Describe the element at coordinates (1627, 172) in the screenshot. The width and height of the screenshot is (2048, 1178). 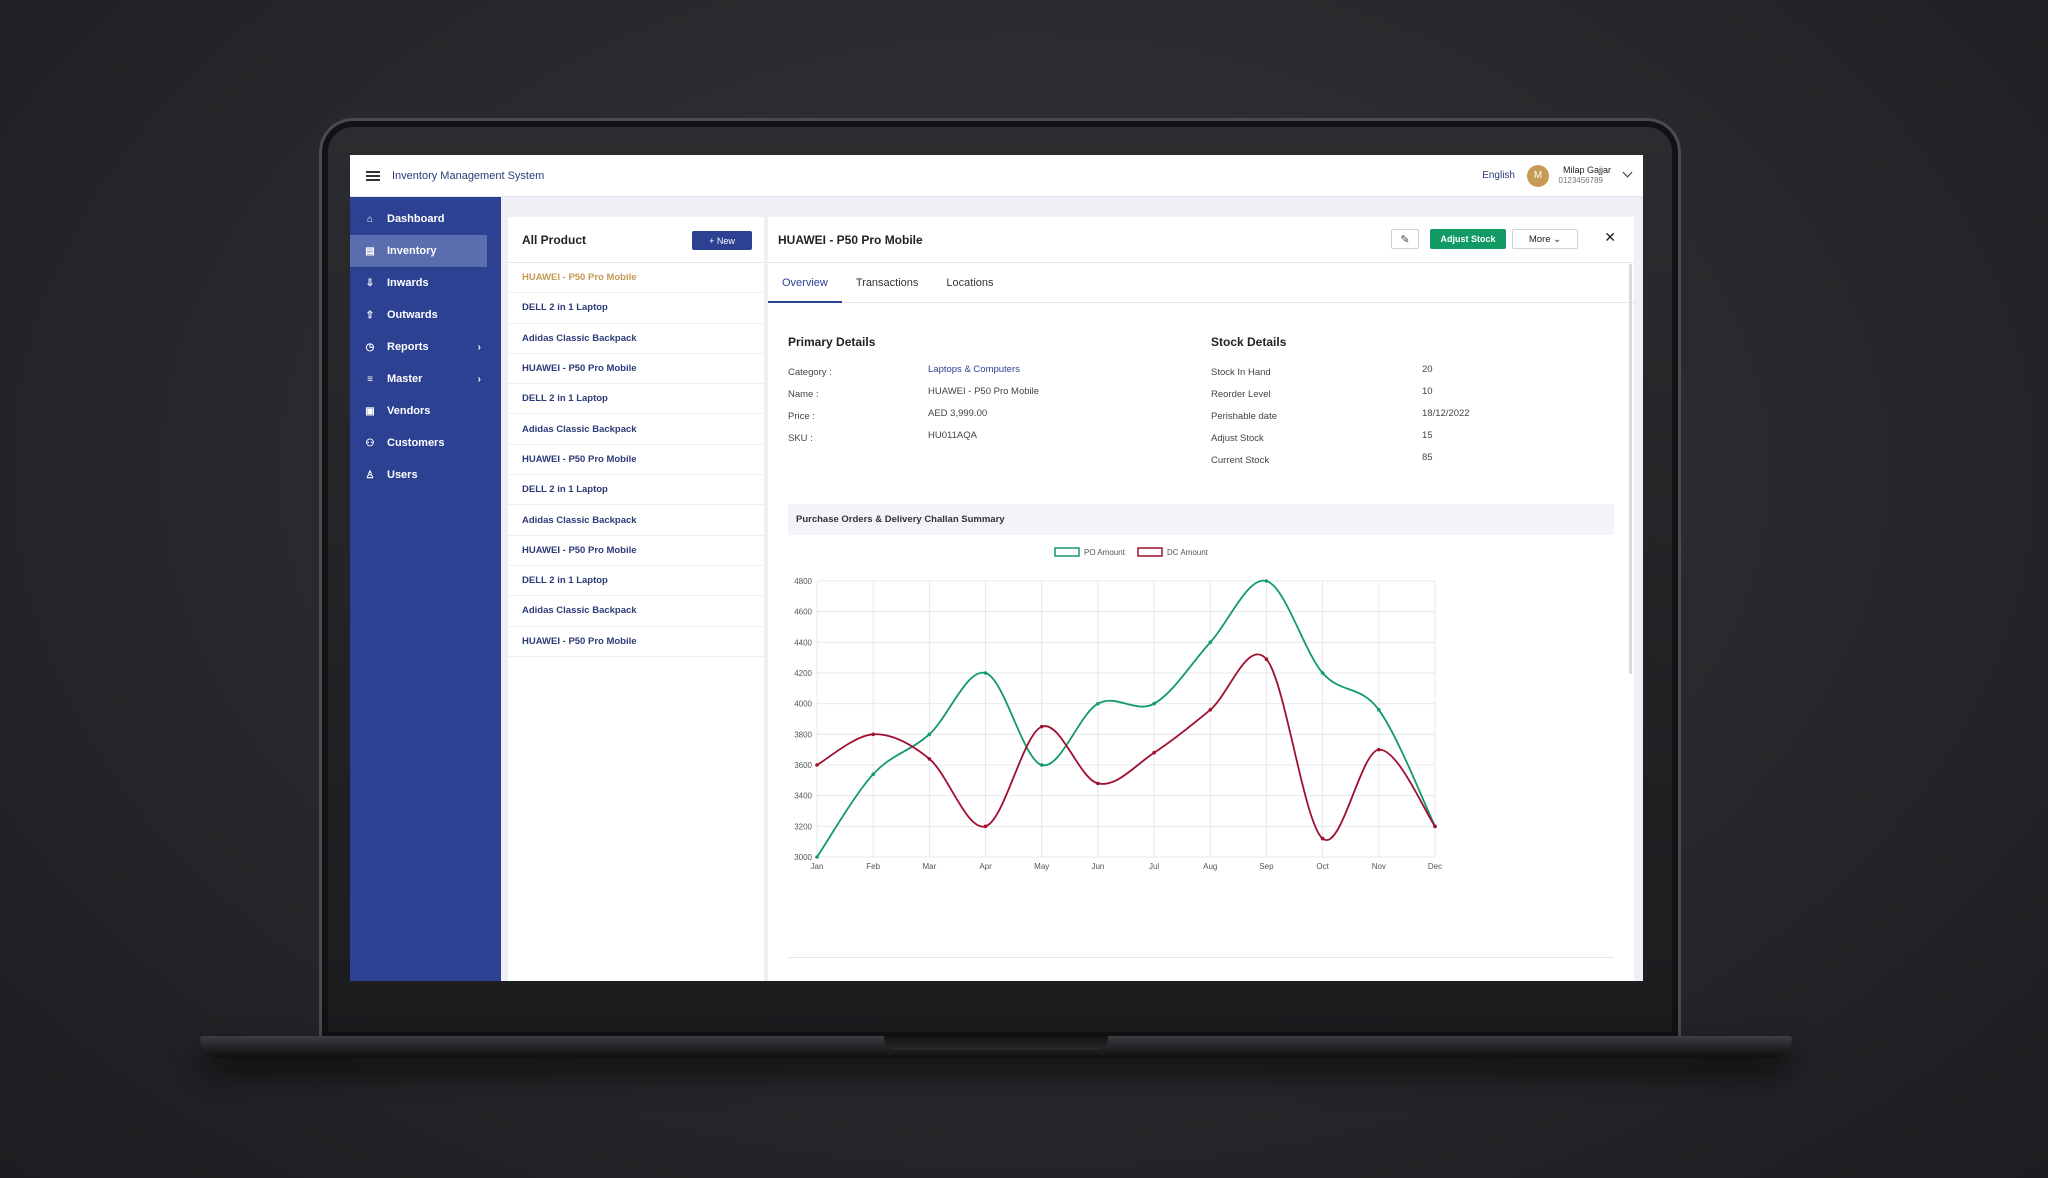
I see `chevron-down-icon` at that location.